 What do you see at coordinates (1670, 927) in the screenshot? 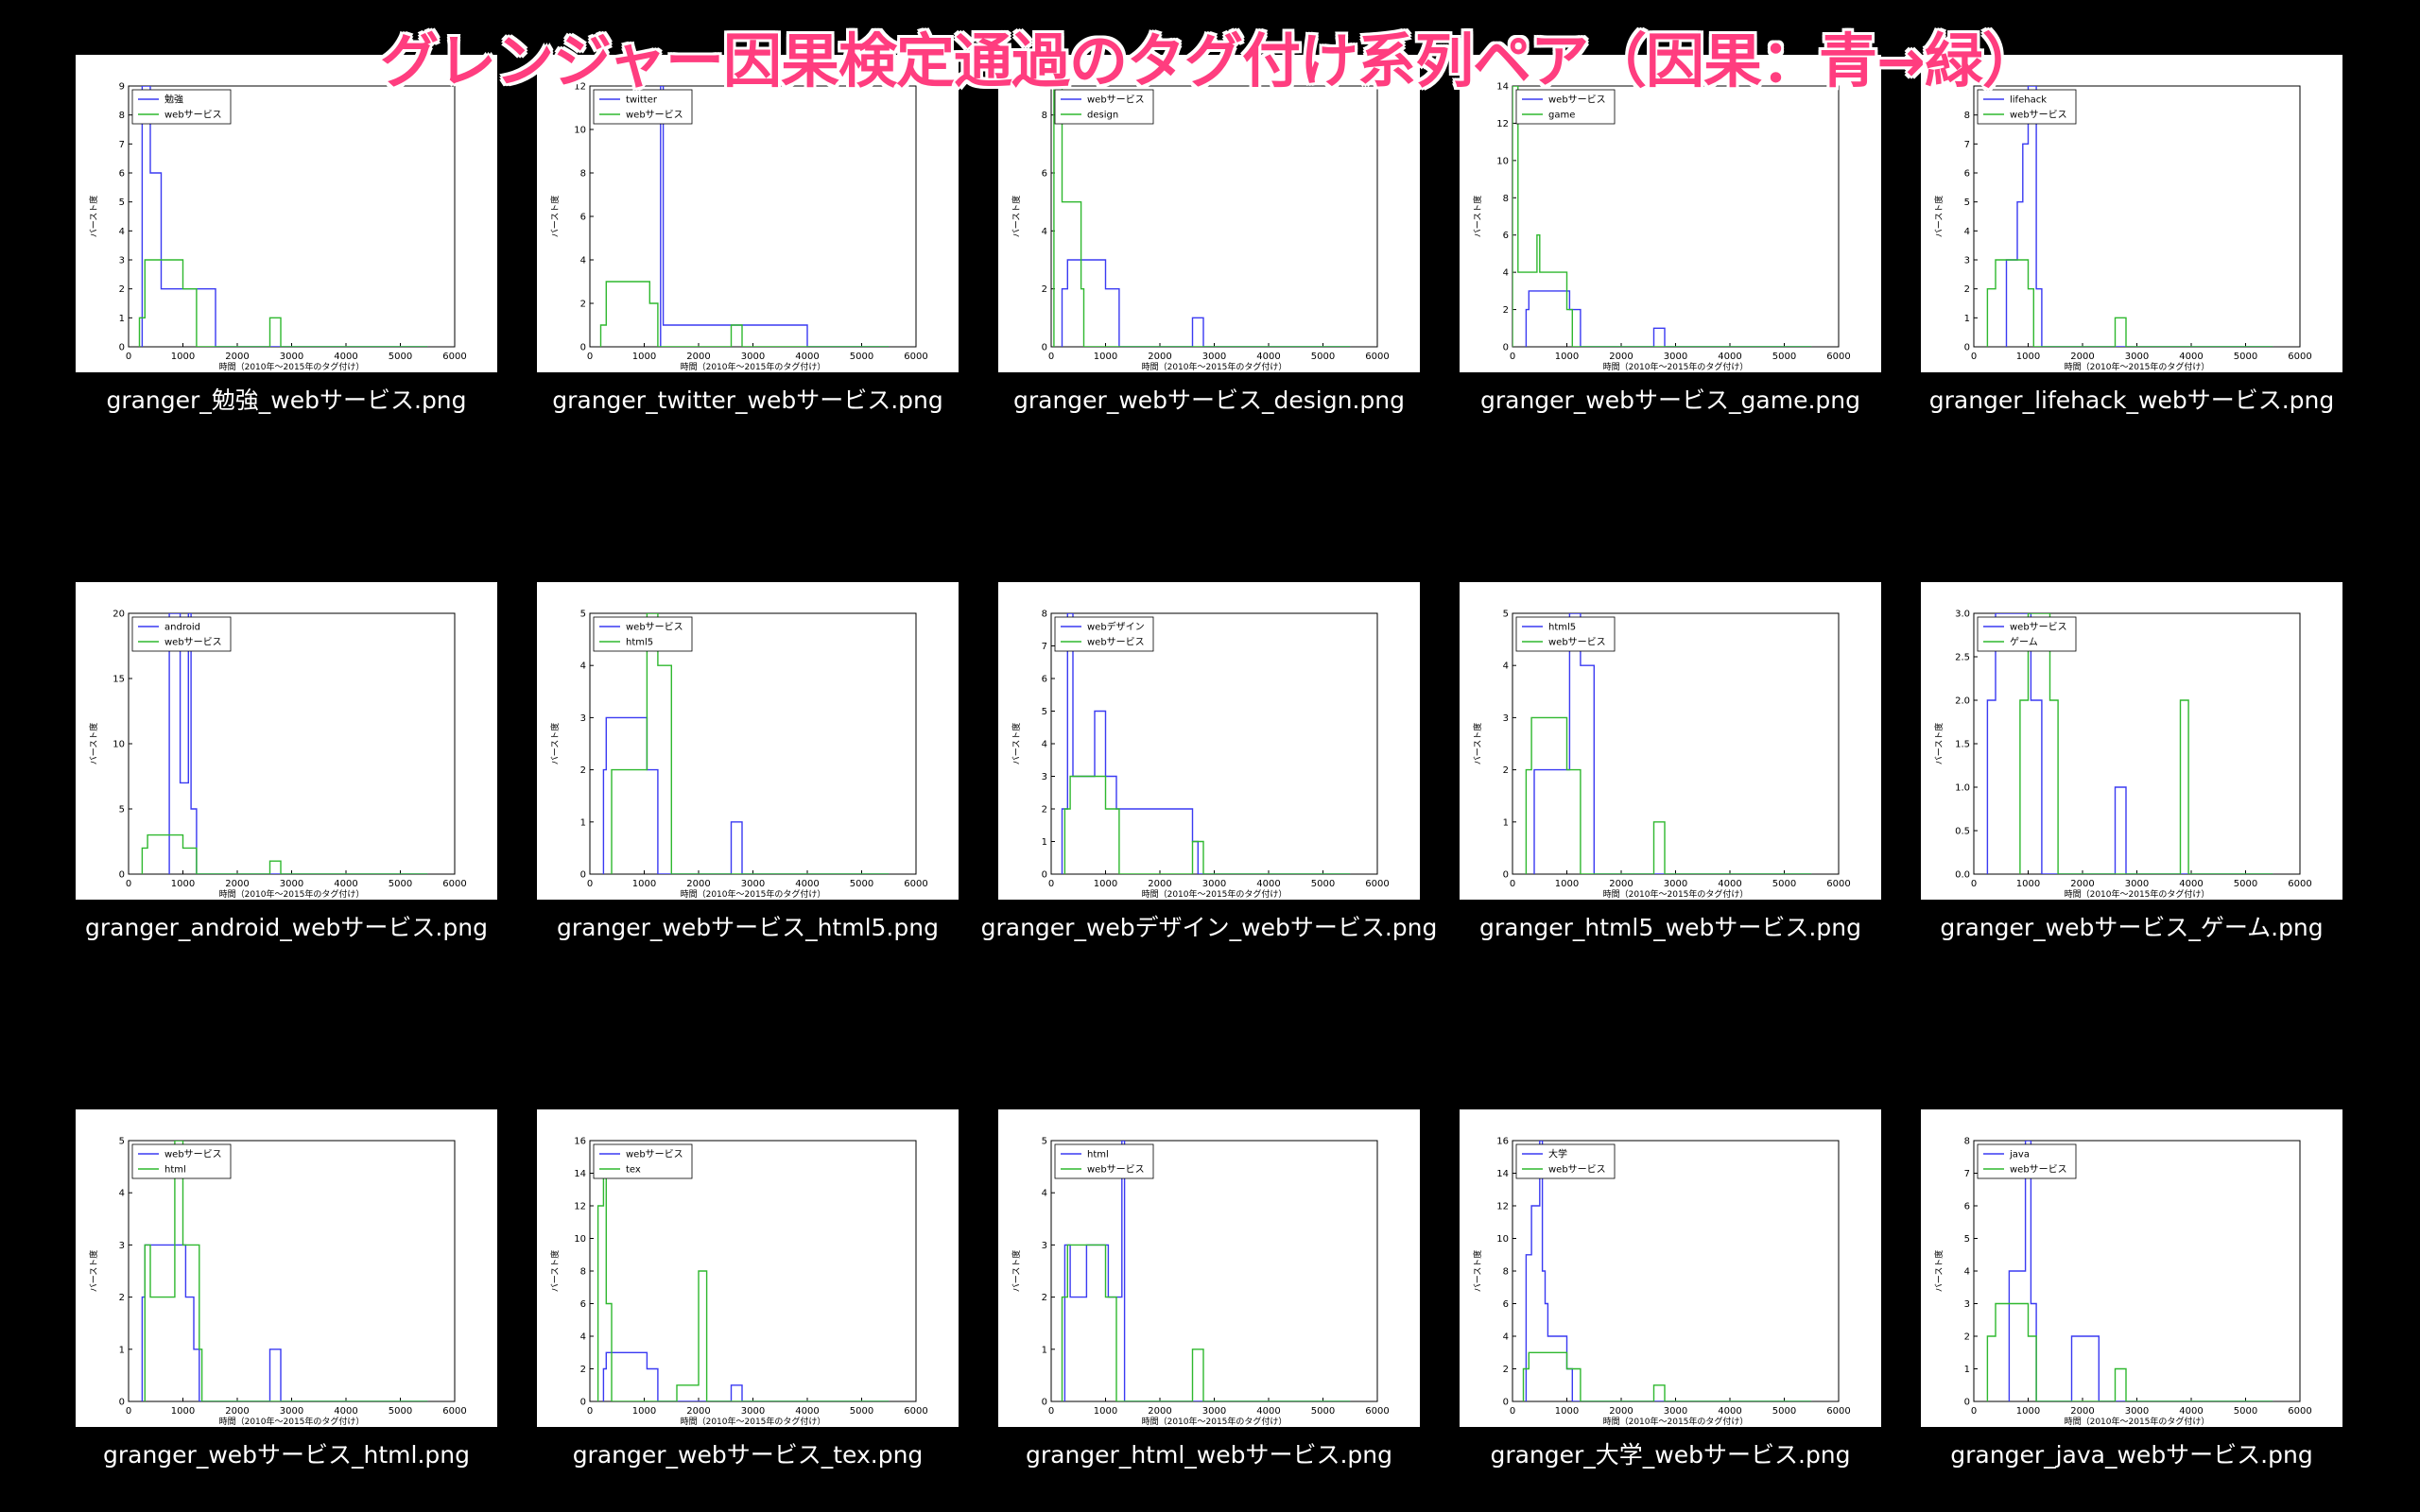
I see `chart-filename: granger_html5_webサービス.png` at bounding box center [1670, 927].